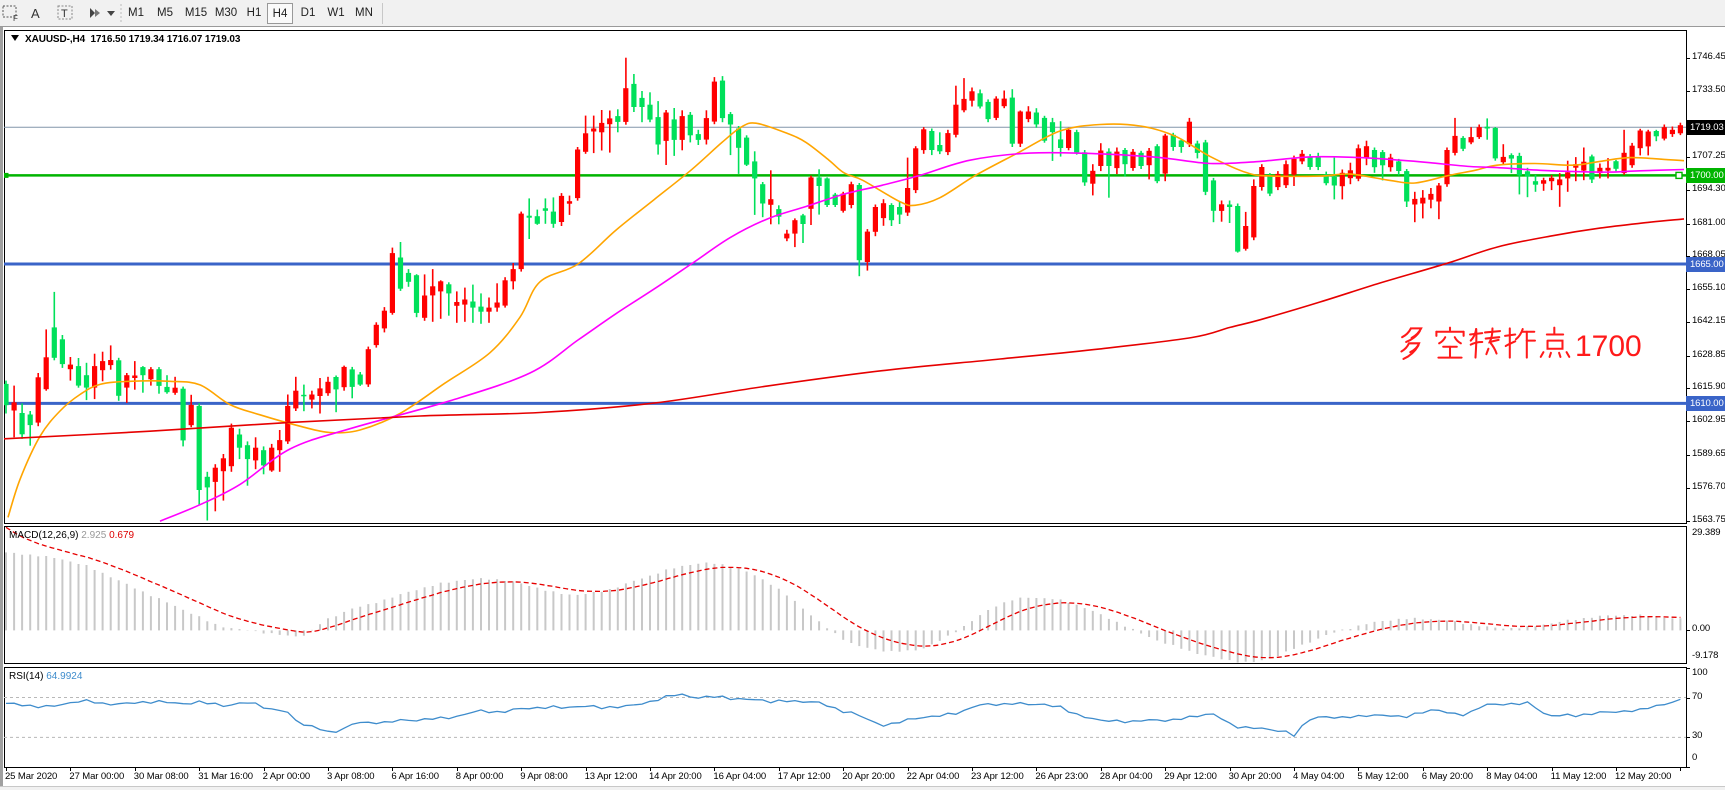  I want to click on svg-text: A, so click(35, 13).